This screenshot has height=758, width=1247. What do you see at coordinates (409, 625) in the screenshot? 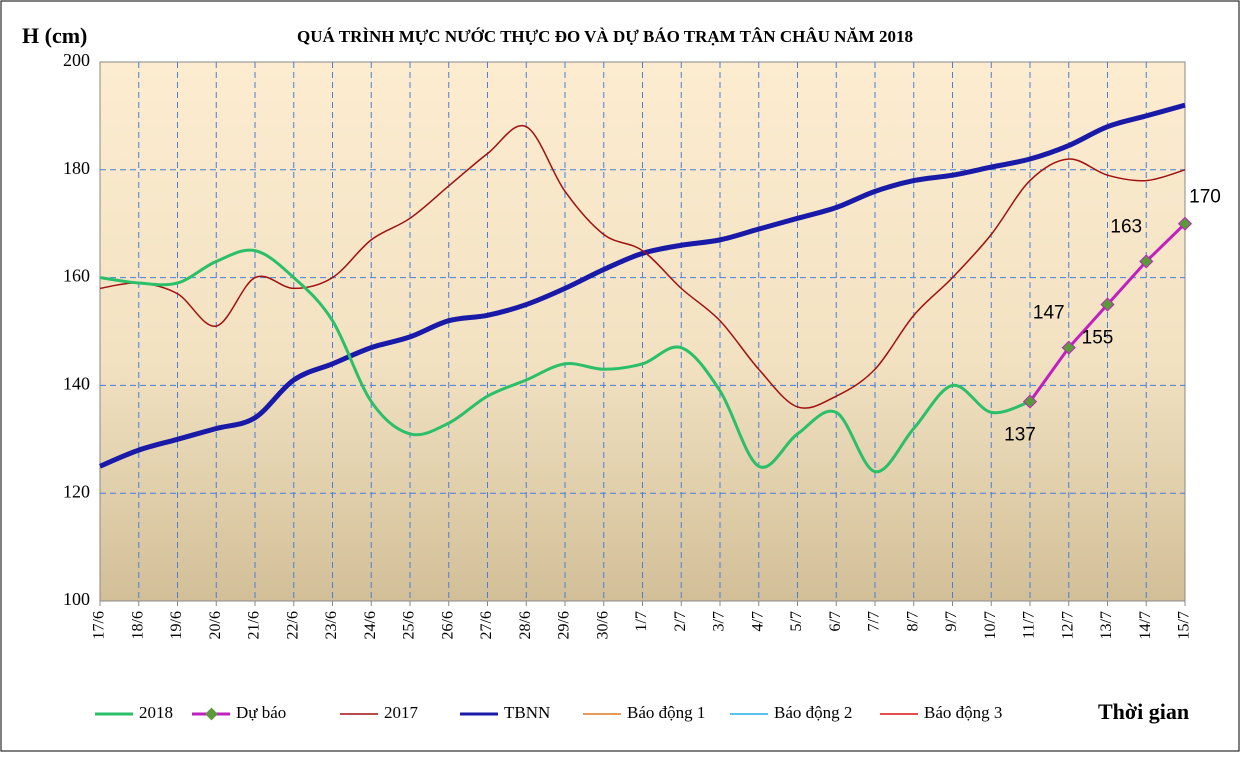
I see `x-tick-label: 25/6` at bounding box center [409, 625].